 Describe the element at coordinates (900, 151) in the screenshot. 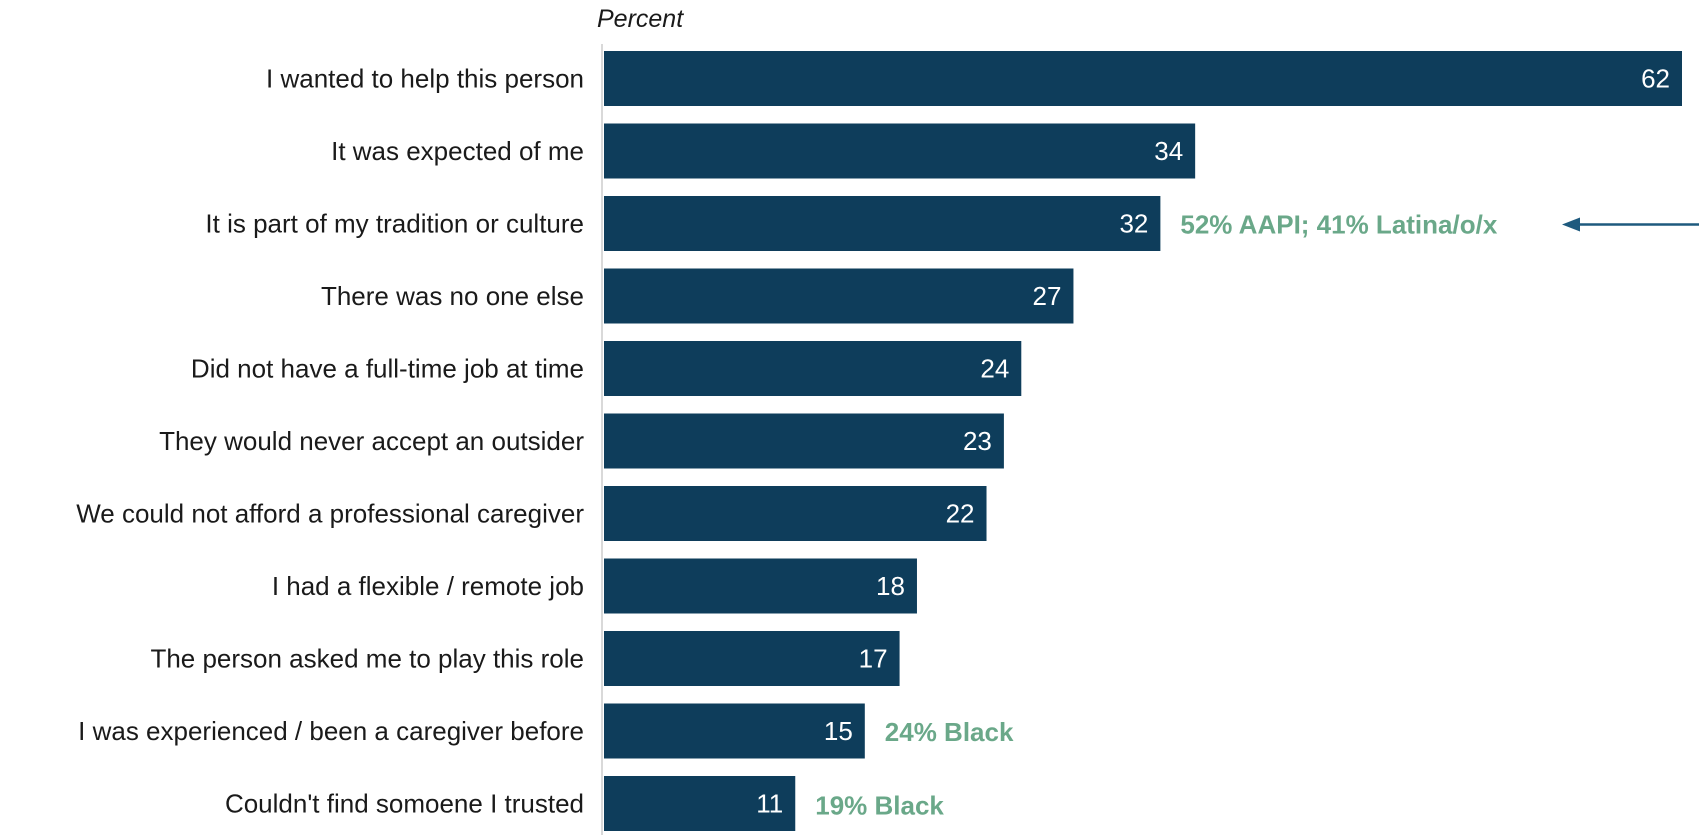

I see `bar-it-was-expected-of-me` at that location.